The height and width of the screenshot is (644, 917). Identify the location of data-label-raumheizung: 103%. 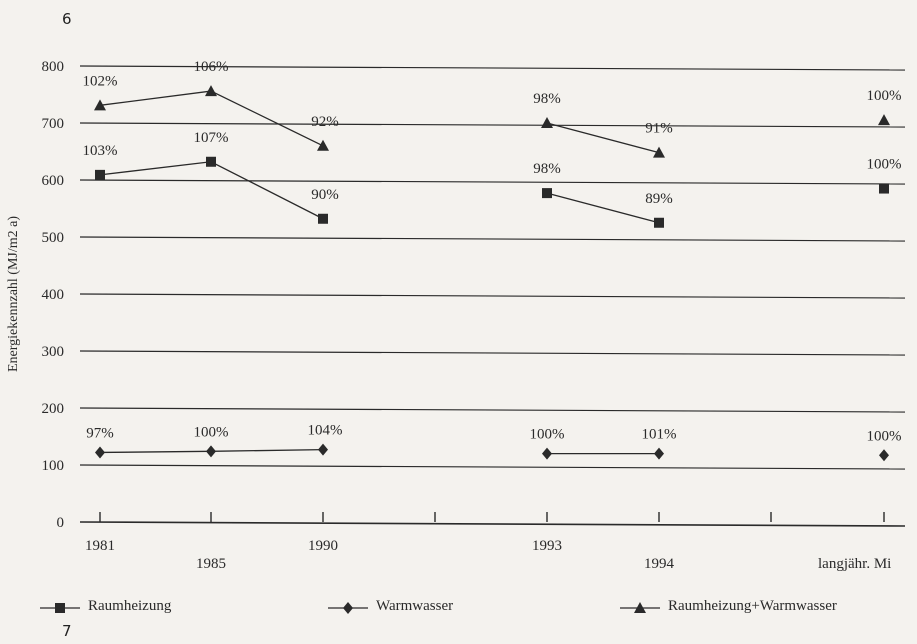
(100, 151).